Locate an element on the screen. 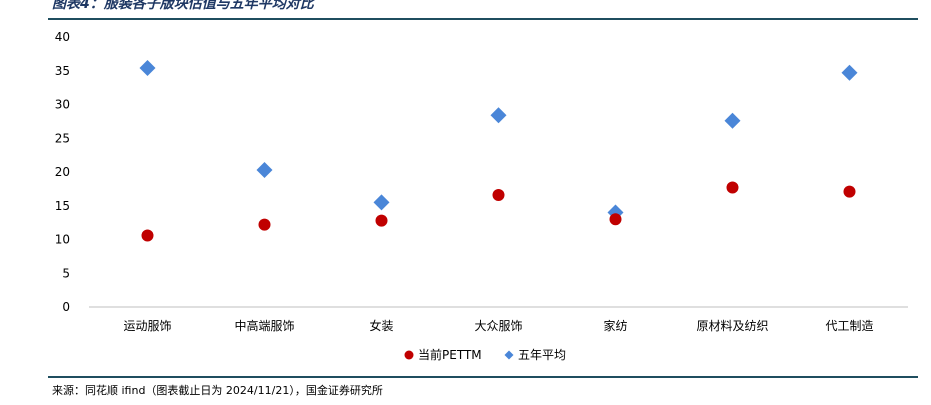 The image size is (931, 405). figure-title: 图表4：服装各子版块估值与五年平均对比 is located at coordinates (183, 6).